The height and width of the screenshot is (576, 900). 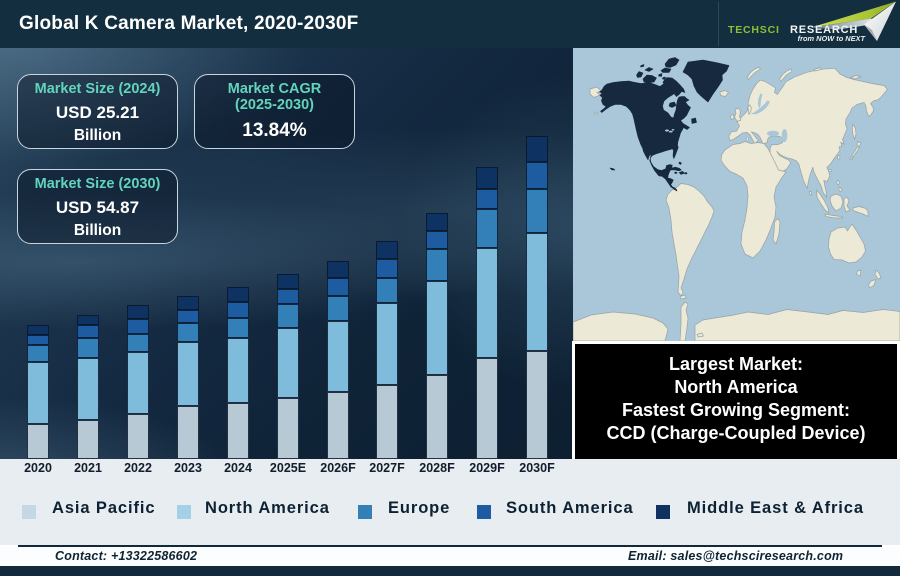 I want to click on svg-text: RESEARCH, so click(x=824, y=30).